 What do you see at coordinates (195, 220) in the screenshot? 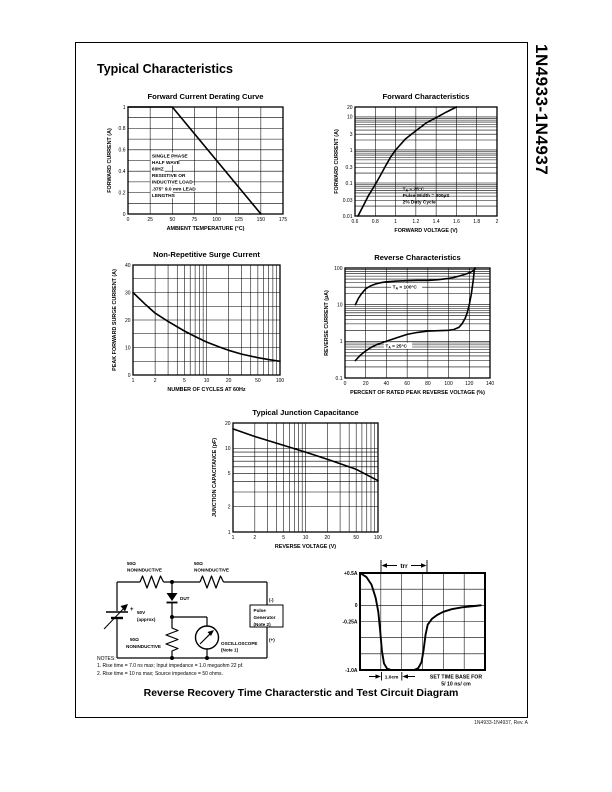
I see `svg-text: 75` at bounding box center [195, 220].